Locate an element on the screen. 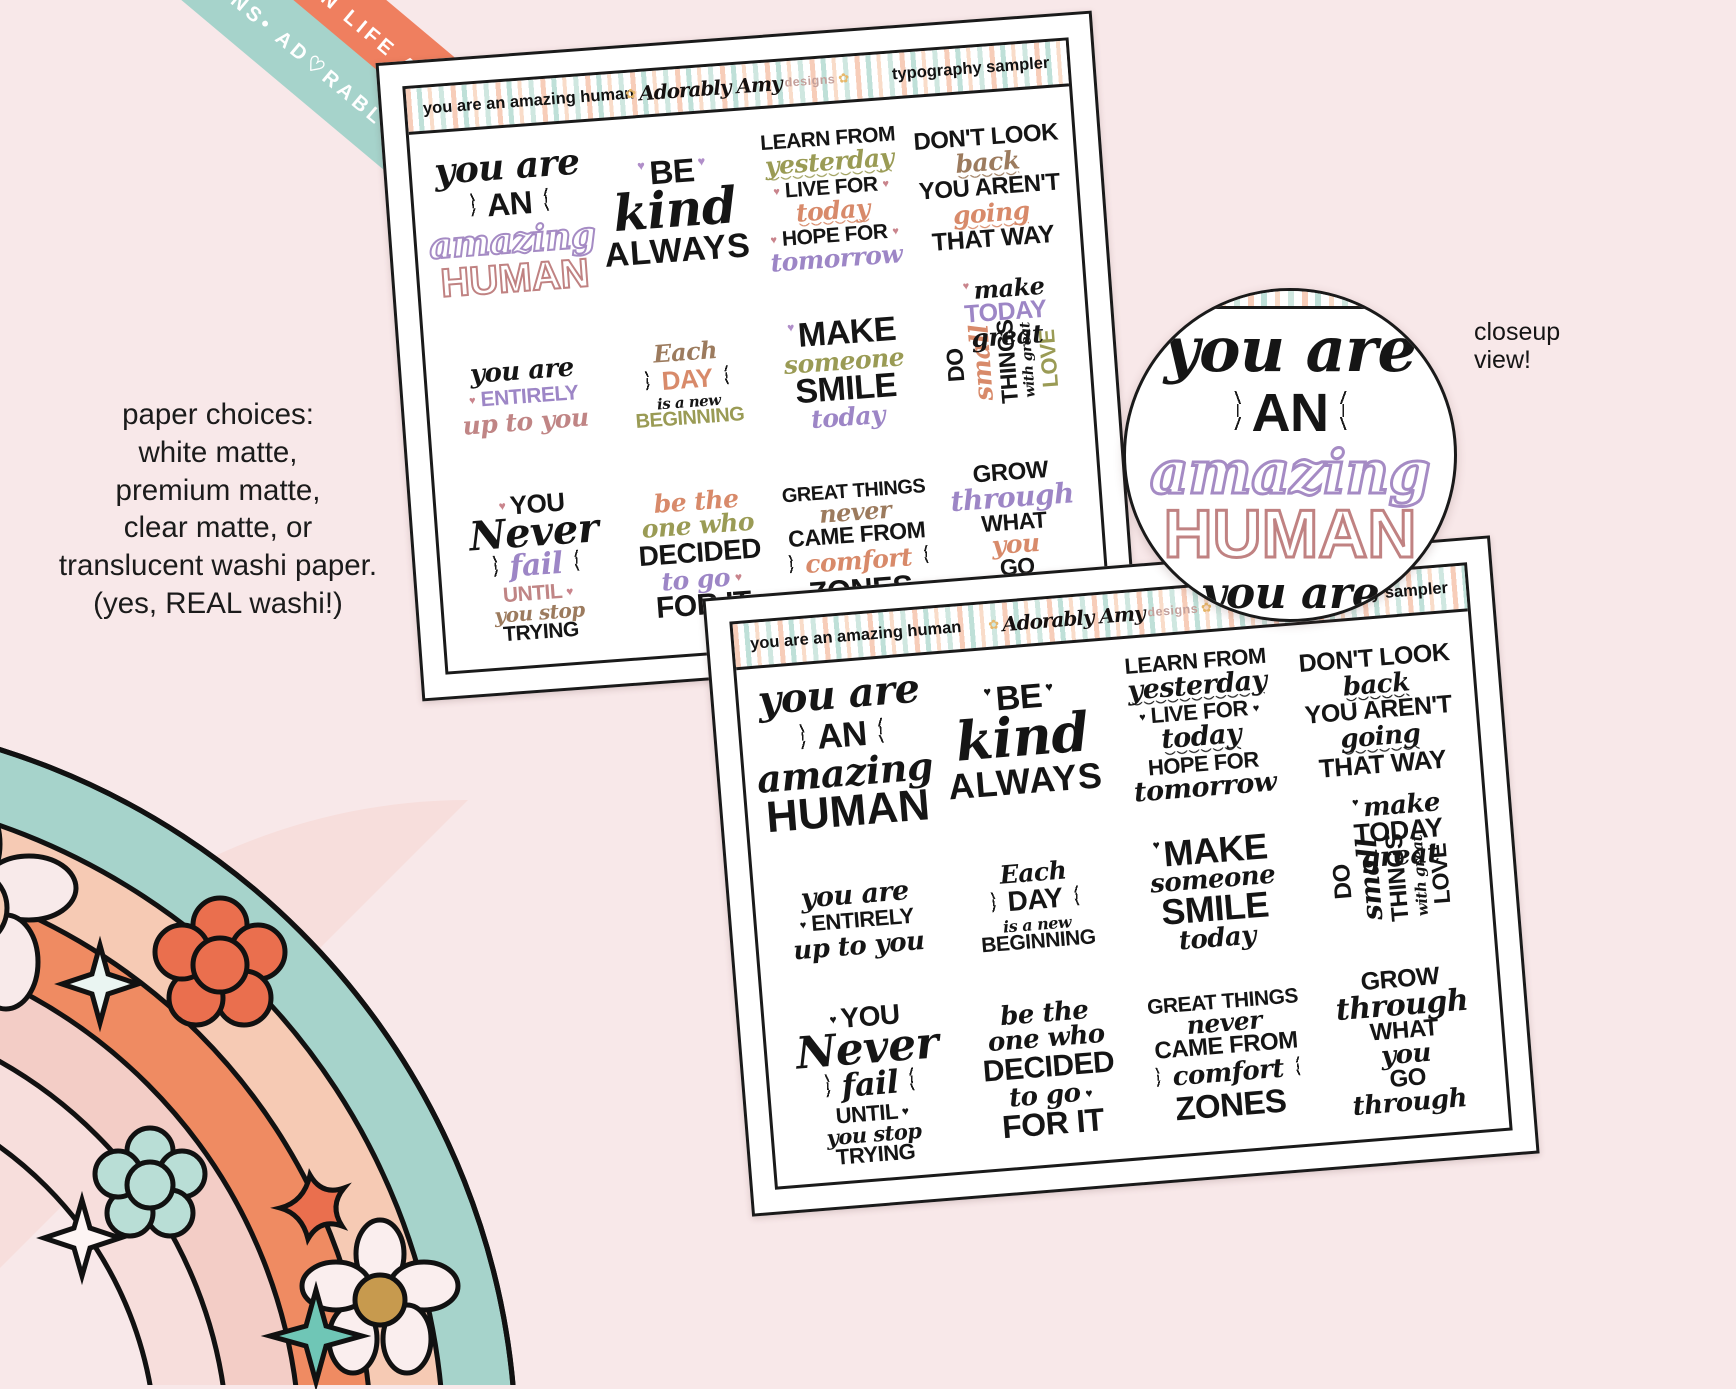 The width and height of the screenshot is (1736, 1389). paper-choices-line: premium matte, is located at coordinates (218, 490).